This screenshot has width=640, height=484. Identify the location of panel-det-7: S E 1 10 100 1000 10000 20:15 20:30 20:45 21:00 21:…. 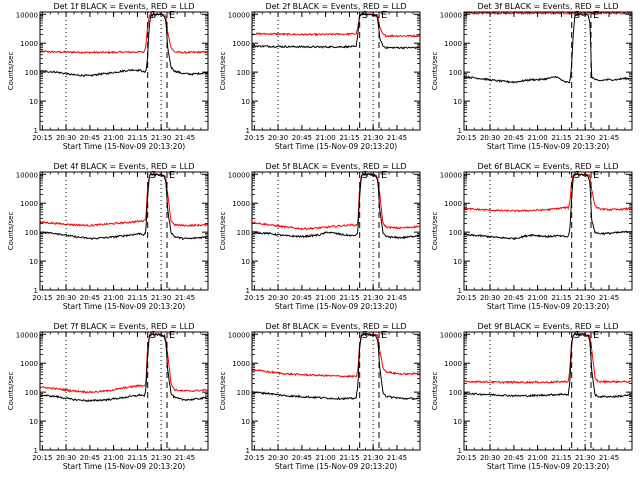
(108, 396).